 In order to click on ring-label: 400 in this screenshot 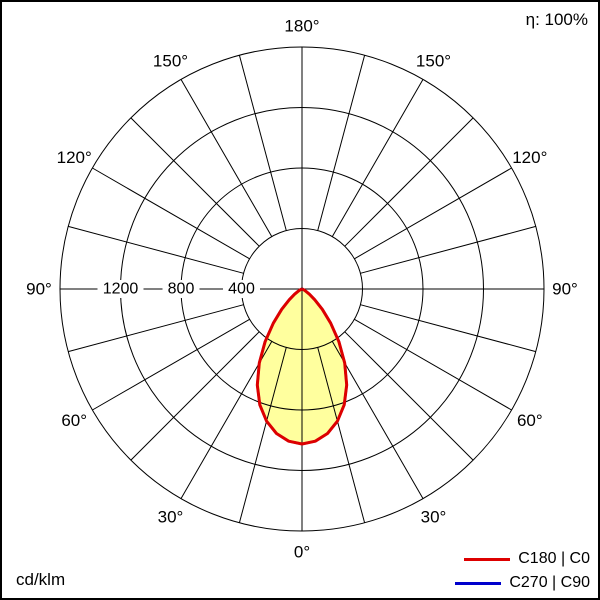, I will do `click(241, 289)`.